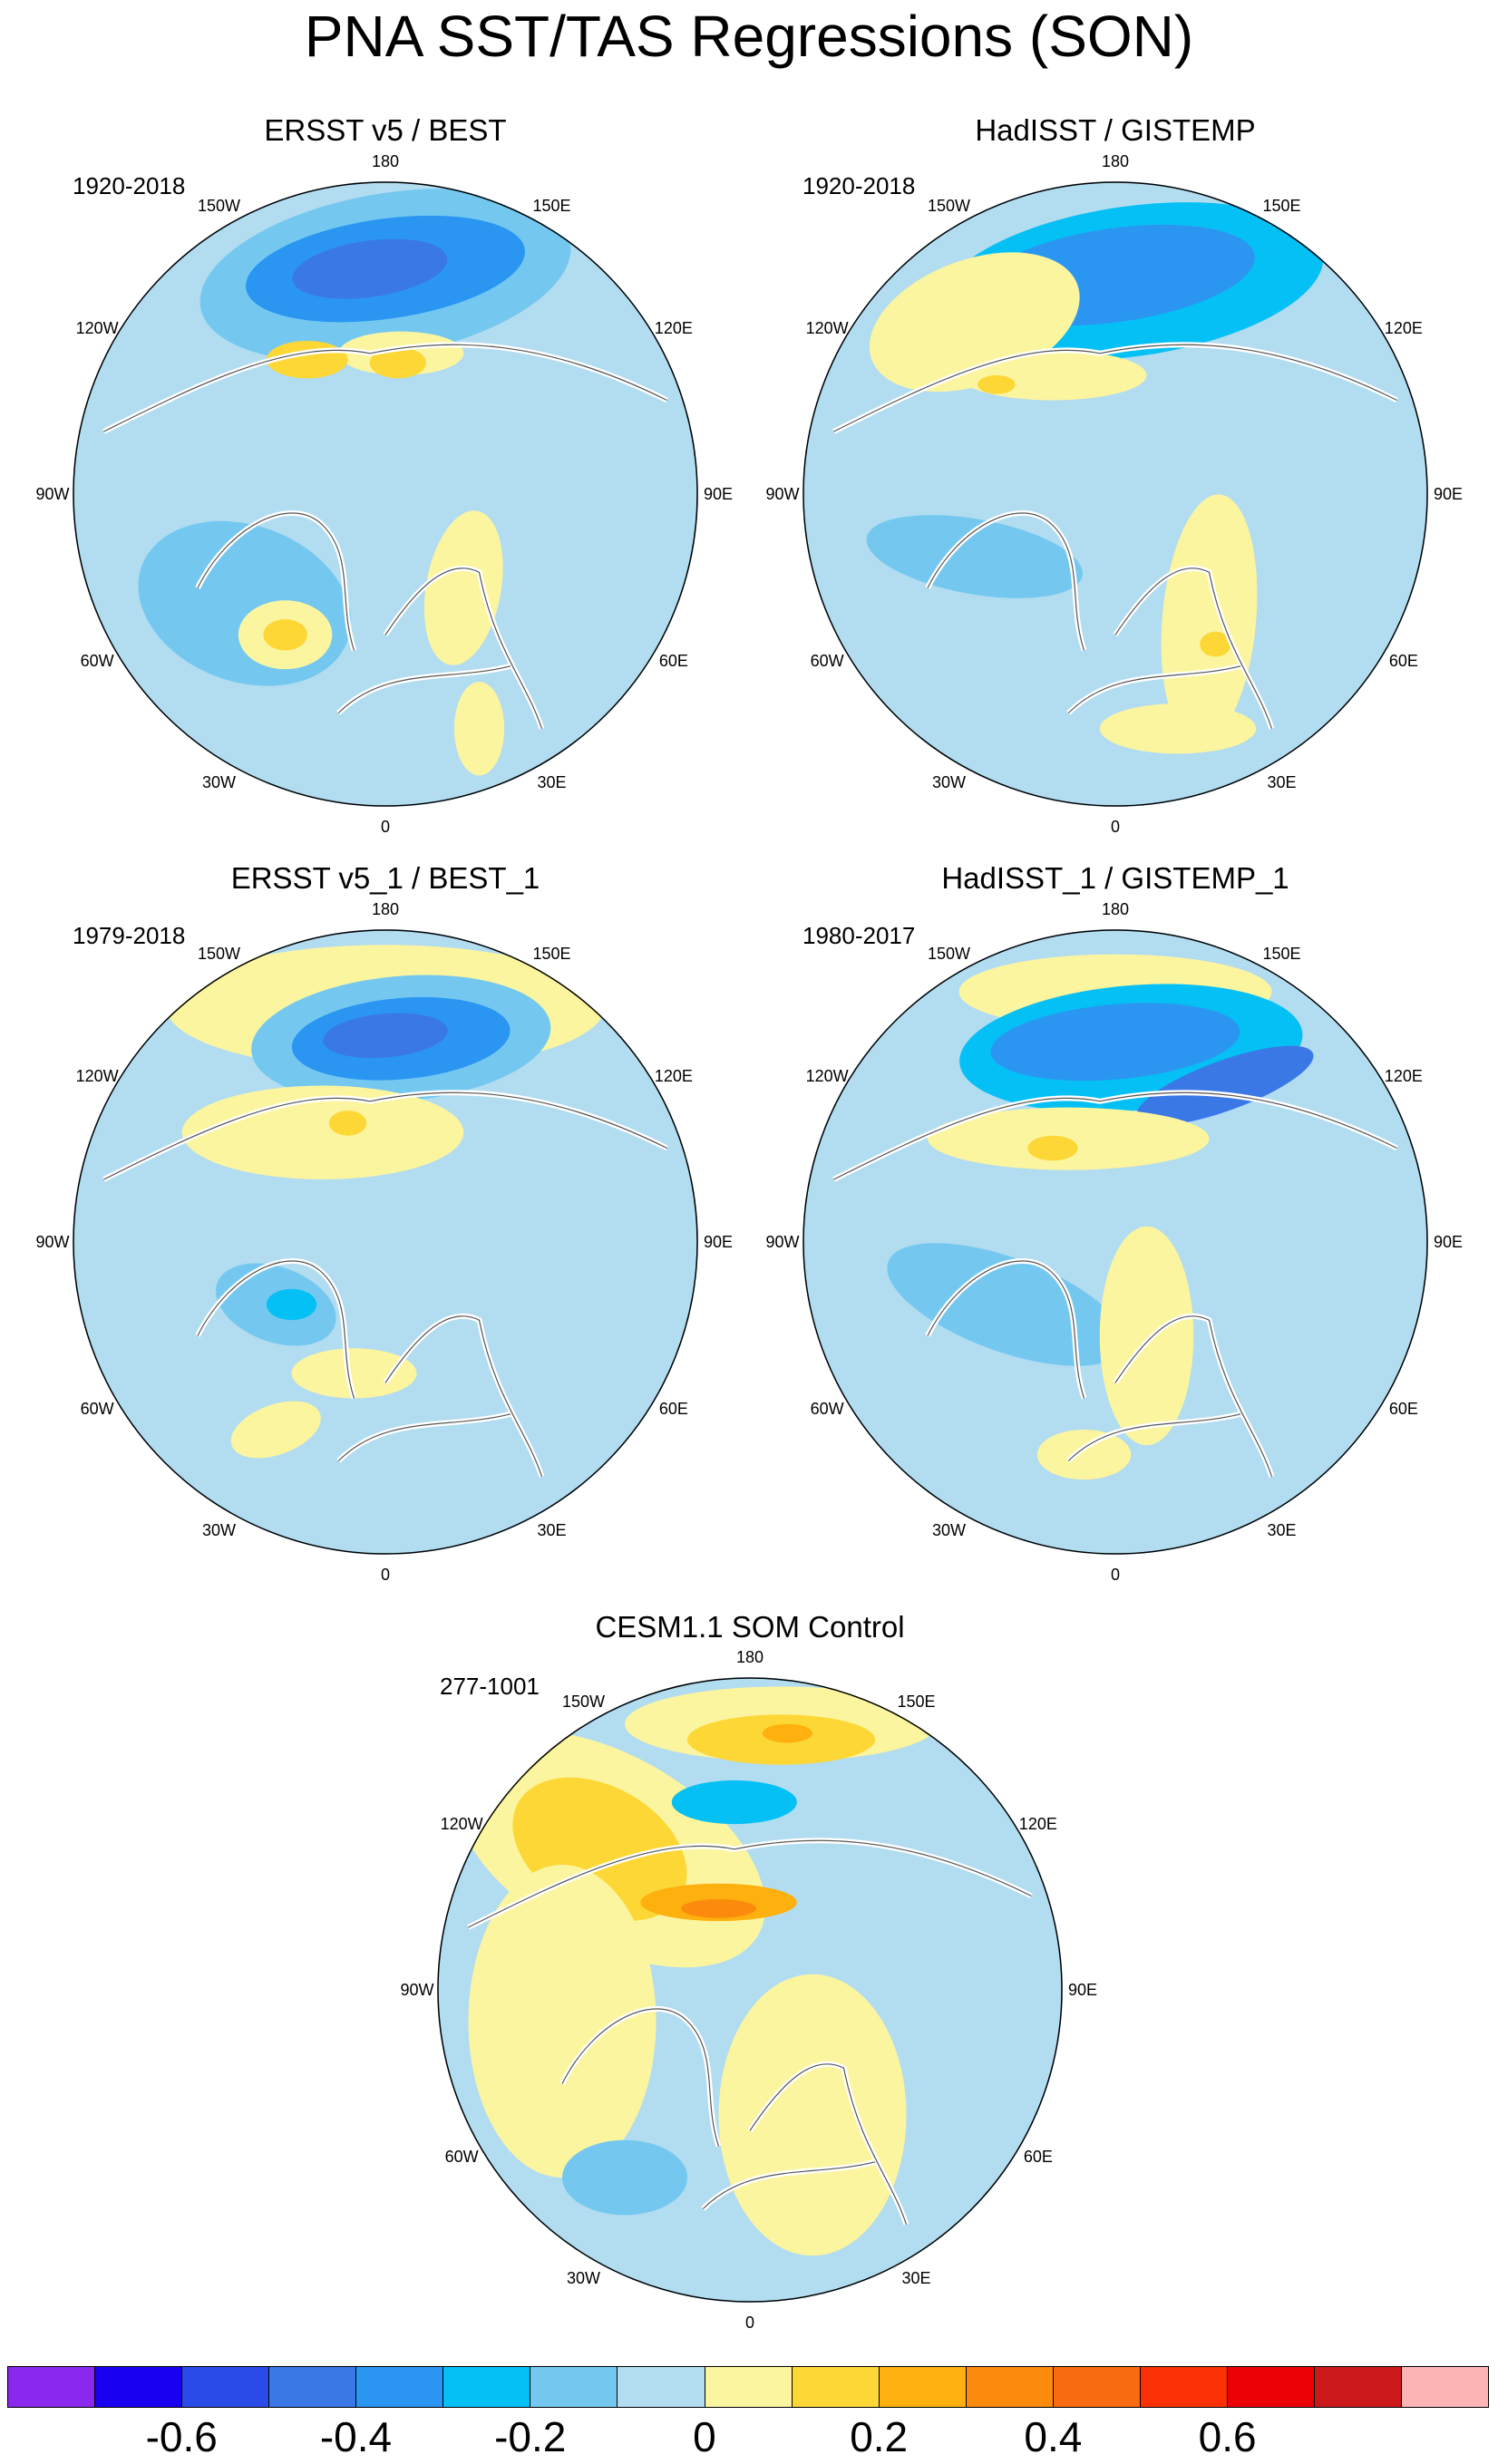 The width and height of the screenshot is (1498, 2464). What do you see at coordinates (1227, 2436) in the screenshot?
I see `colorbar-tick-label: 0.6` at bounding box center [1227, 2436].